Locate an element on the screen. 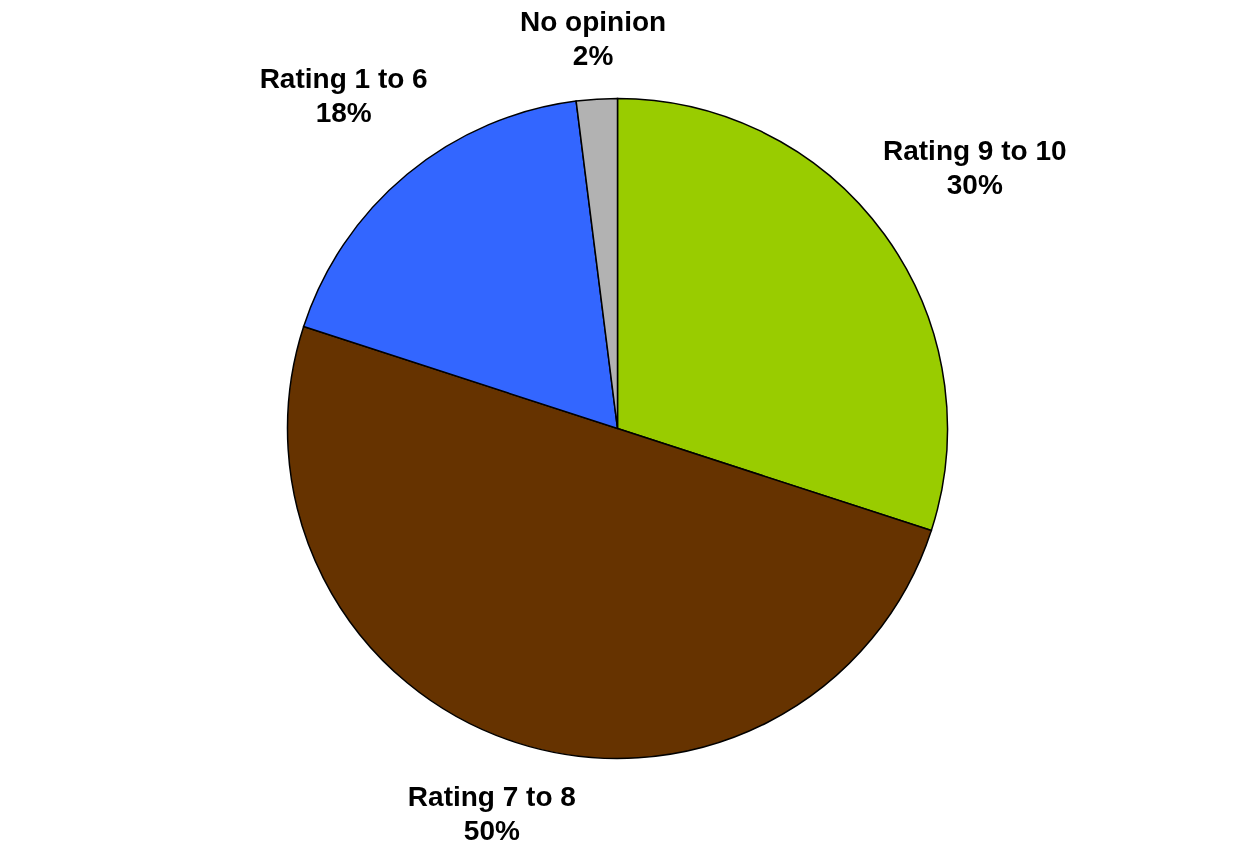 This screenshot has height=857, width=1235. data-label: 30% is located at coordinates (974, 184).